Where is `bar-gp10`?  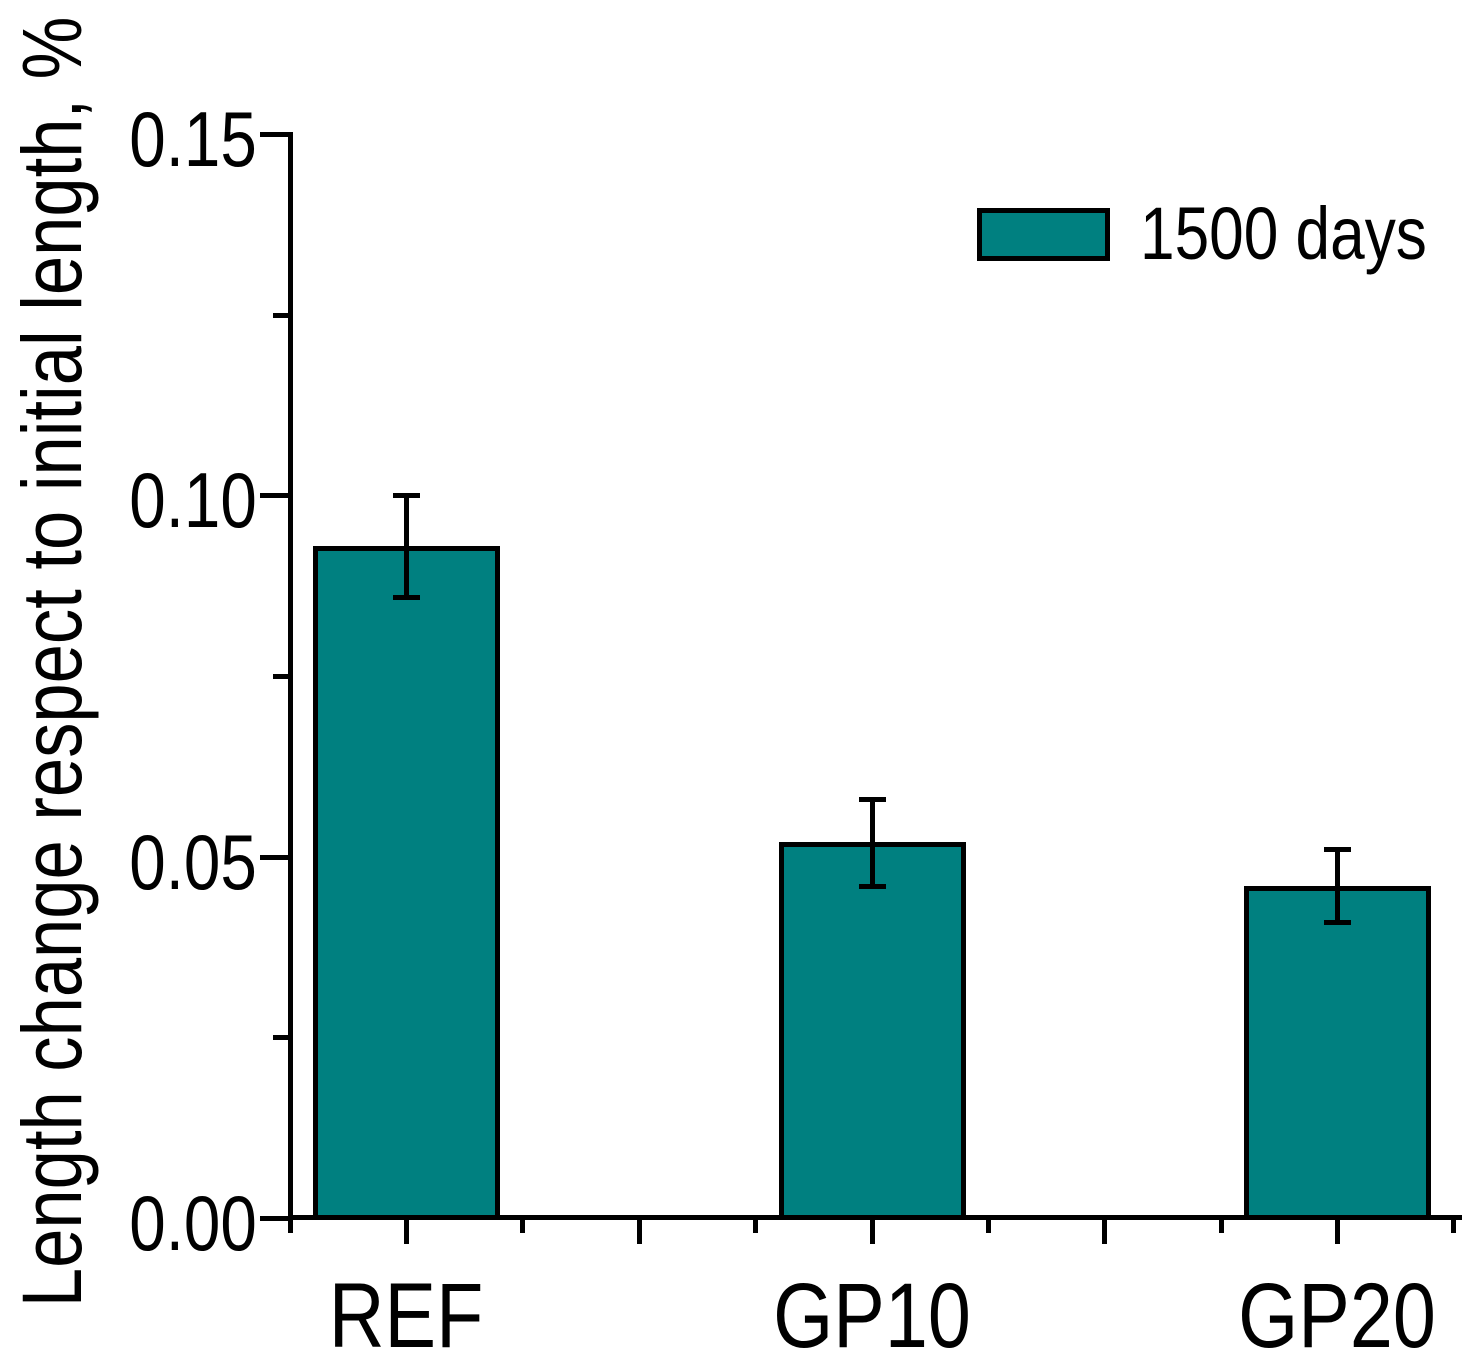
bar-gp10 is located at coordinates (872, 1031).